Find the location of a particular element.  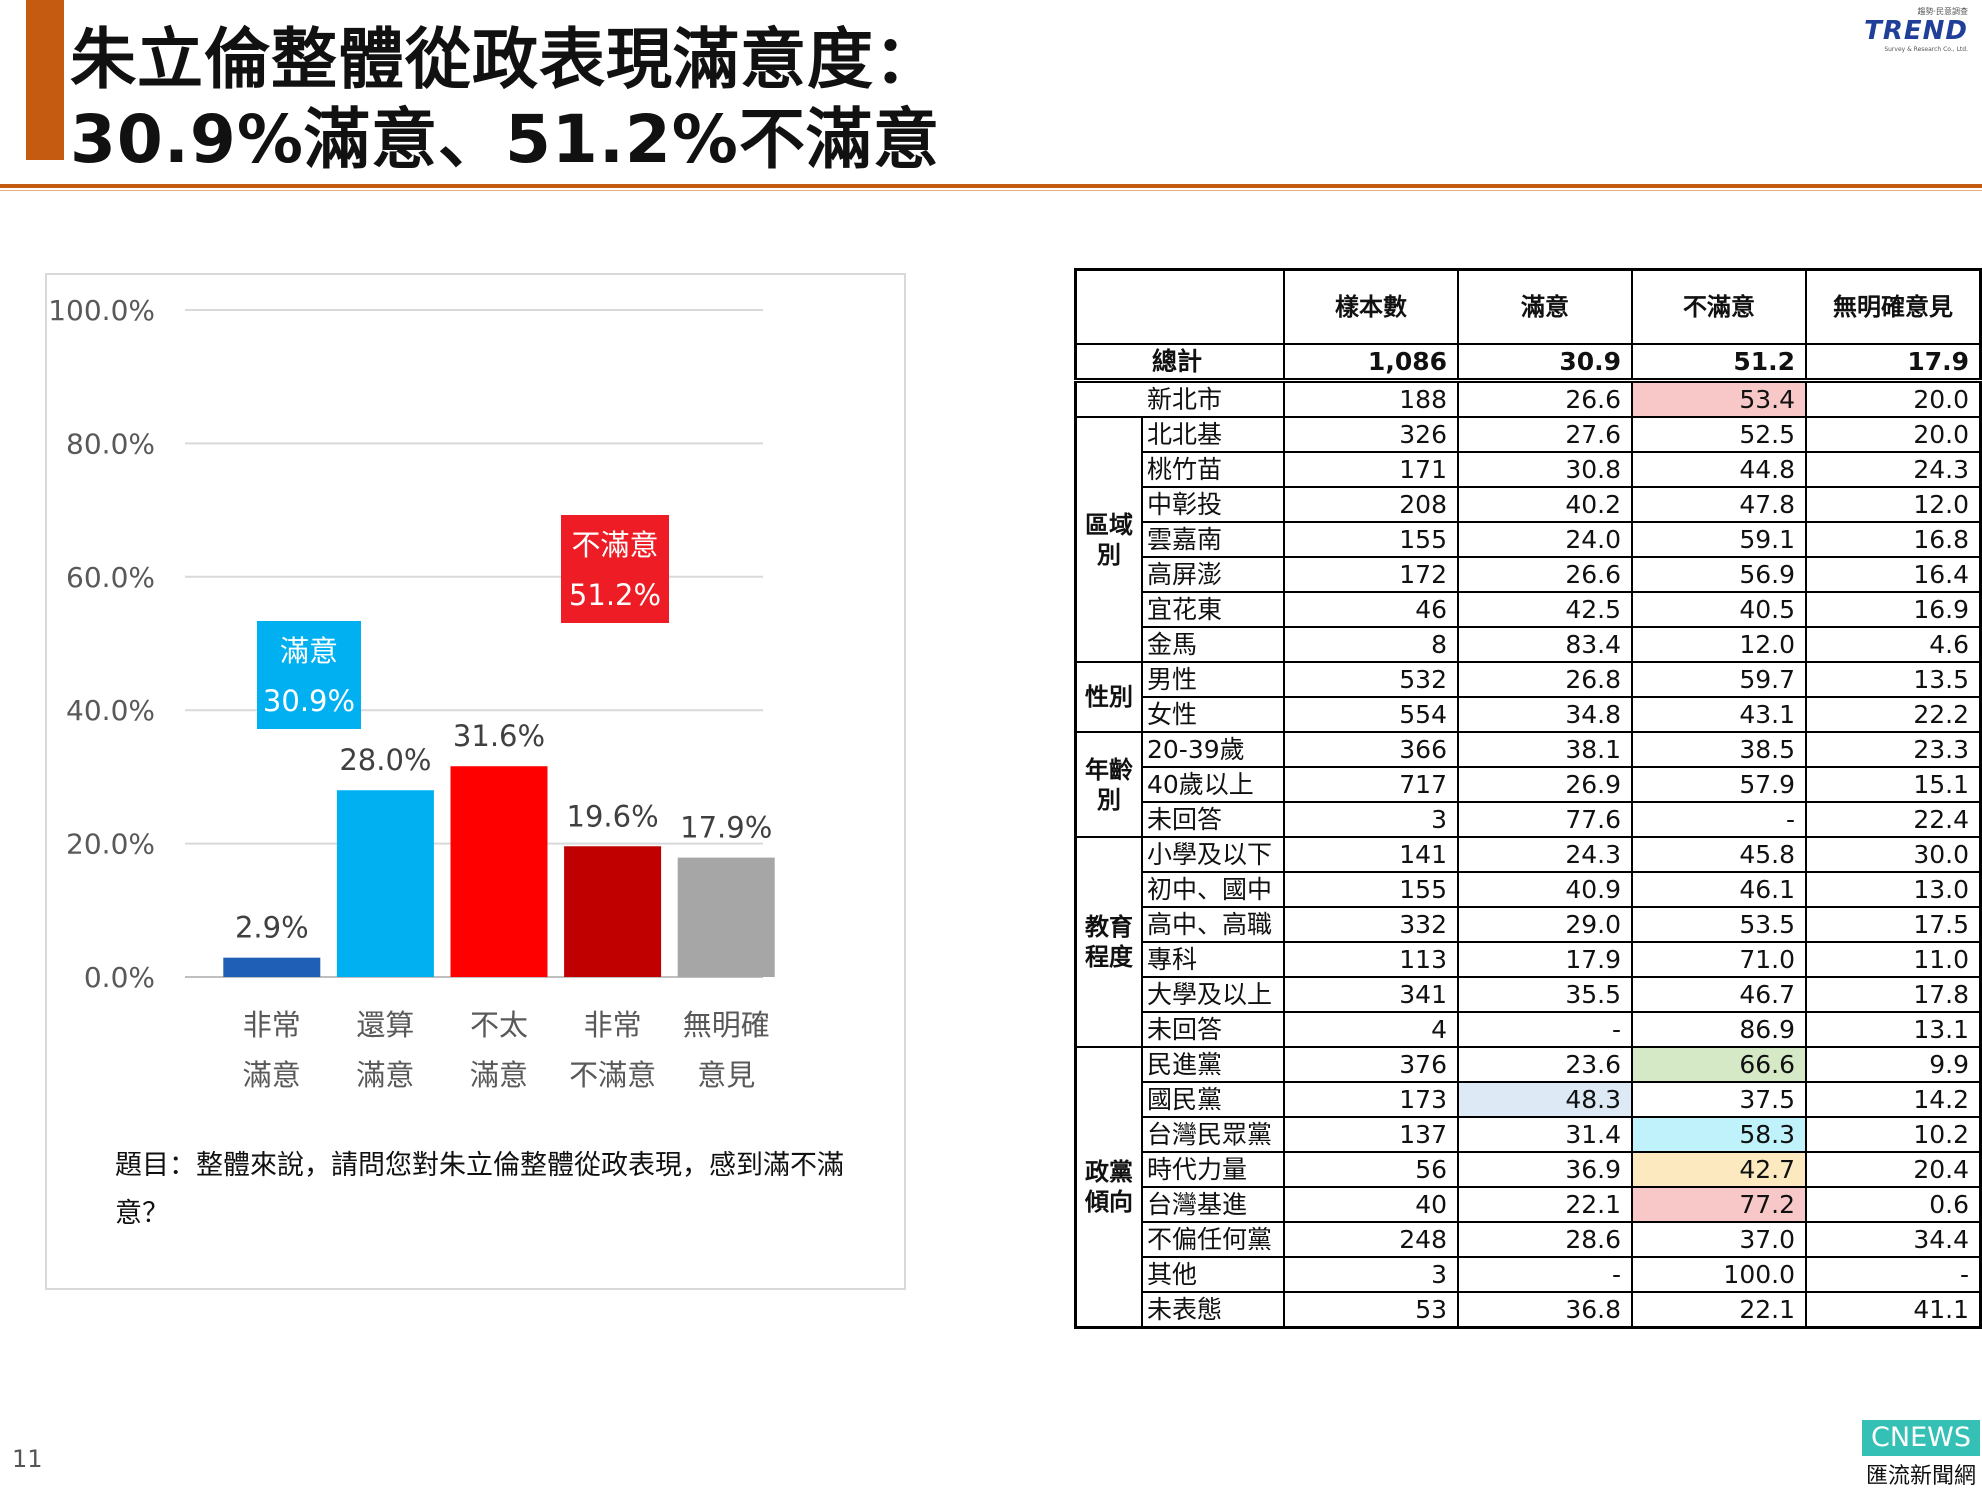

row-label: 小學及以下 is located at coordinates (1213, 854).